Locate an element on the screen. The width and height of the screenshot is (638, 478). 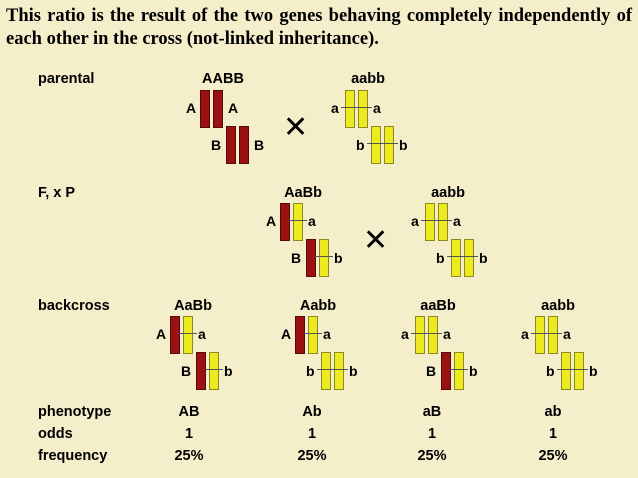
row-label-backcross: backcross is located at coordinates (74, 306).